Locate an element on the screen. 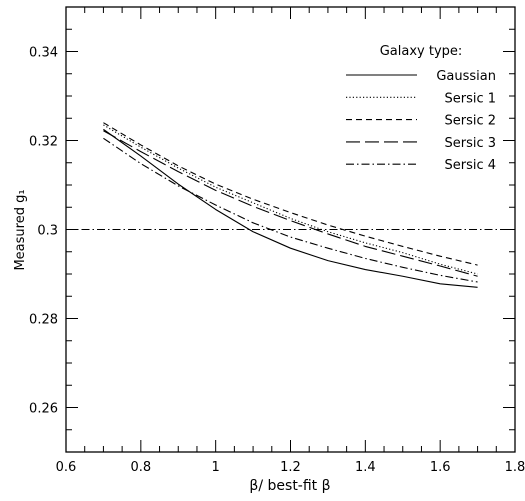  legend-label: Sersic 1 is located at coordinates (470, 98).